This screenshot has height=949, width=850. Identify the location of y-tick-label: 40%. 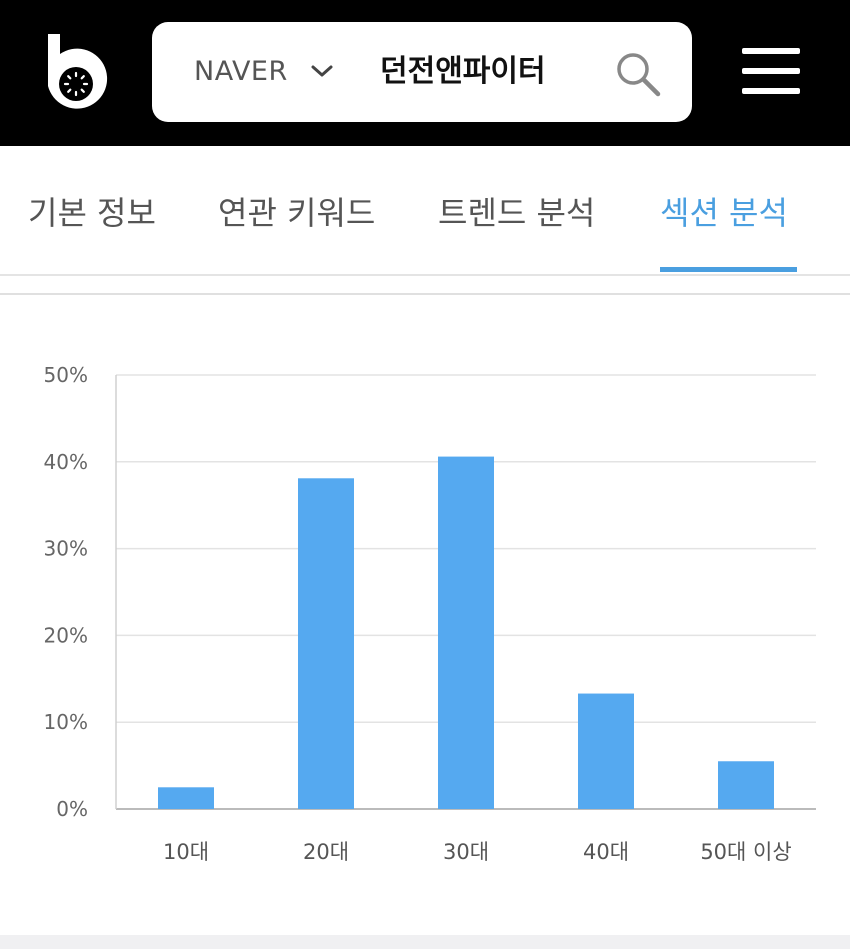
(66, 462).